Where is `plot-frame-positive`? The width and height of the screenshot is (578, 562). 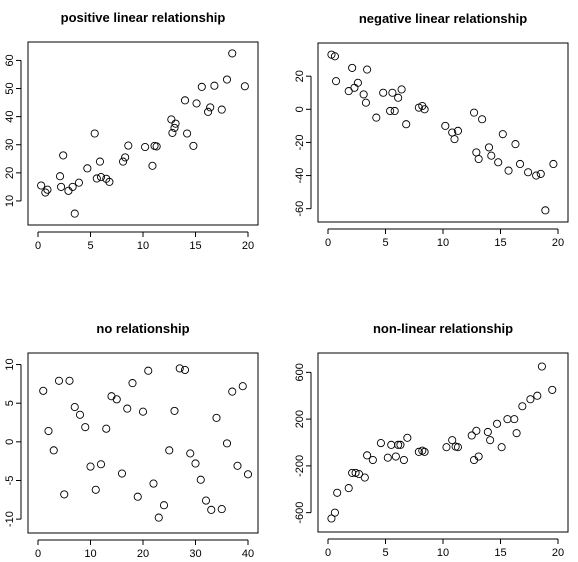
plot-frame-positive is located at coordinates (143, 133).